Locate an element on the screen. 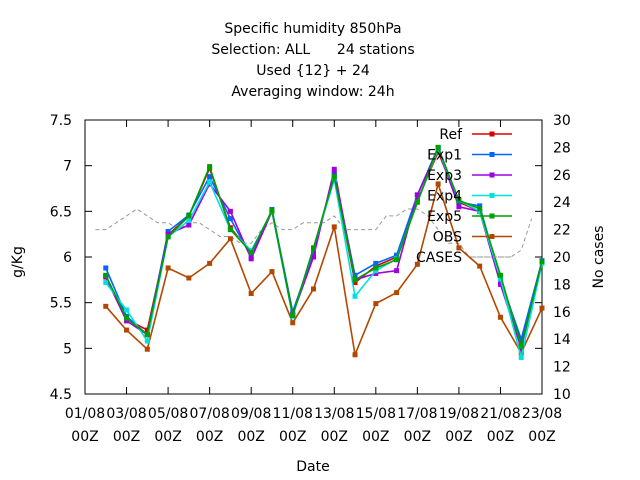 Image resolution: width=640 pixels, height=480 pixels. y-tick-label: 4.5 is located at coordinates (61, 395).